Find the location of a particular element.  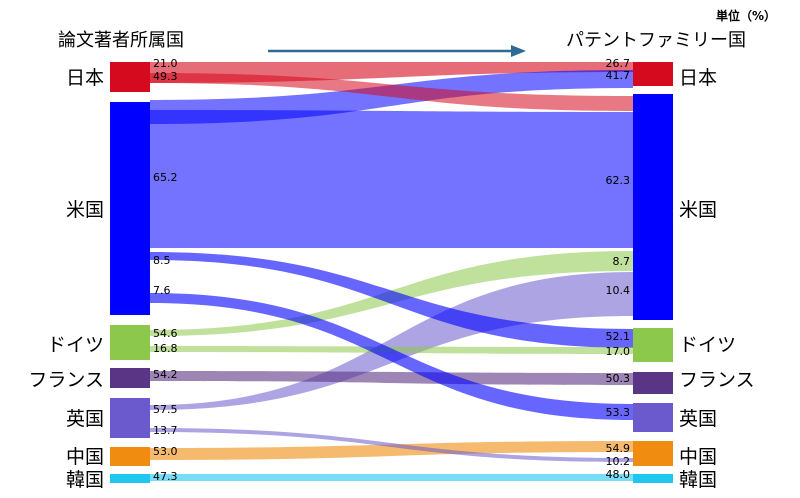

flow-us-to-uk-left-value: 7.6 is located at coordinates (162, 290).